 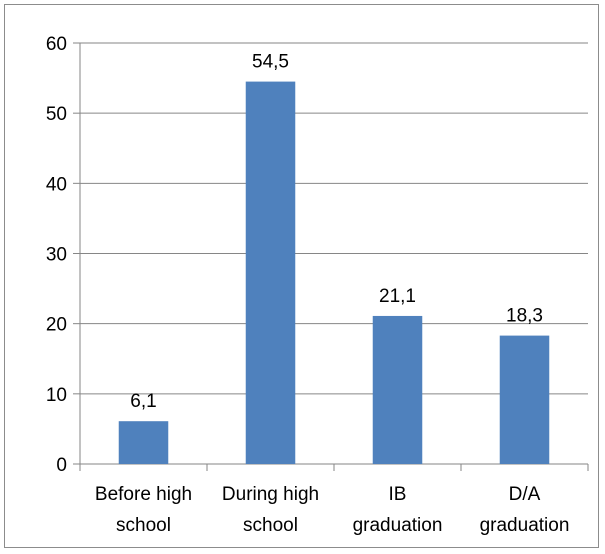 I want to click on y-tick-label: 20, so click(x=56, y=325).